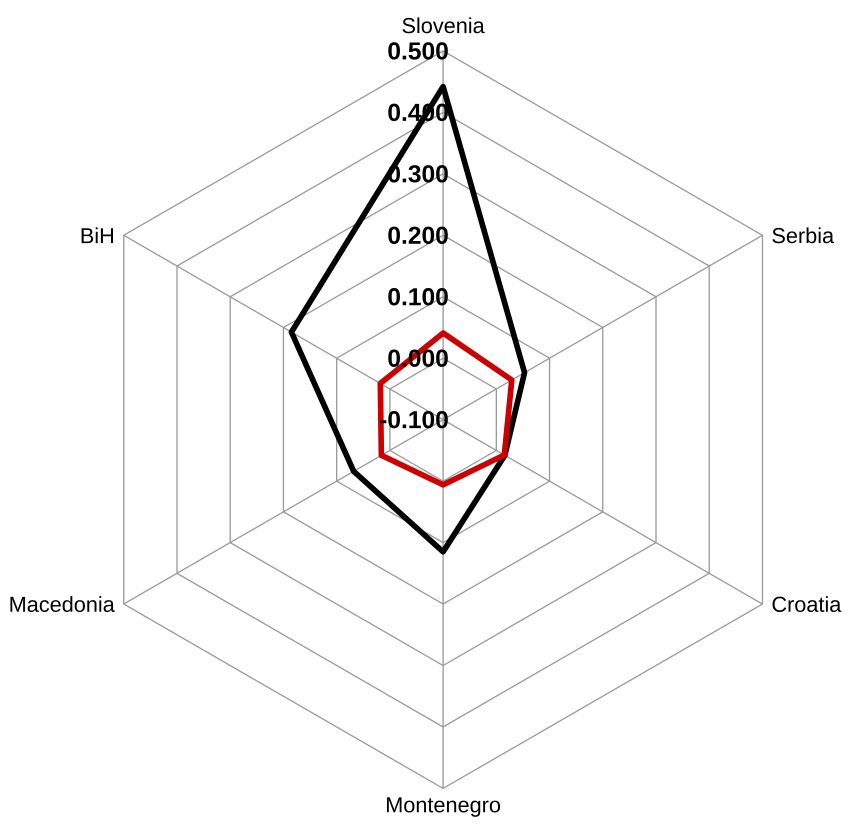 This screenshot has height=825, width=850. What do you see at coordinates (98, 235) in the screenshot?
I see `spoke-label: BiH` at bounding box center [98, 235].